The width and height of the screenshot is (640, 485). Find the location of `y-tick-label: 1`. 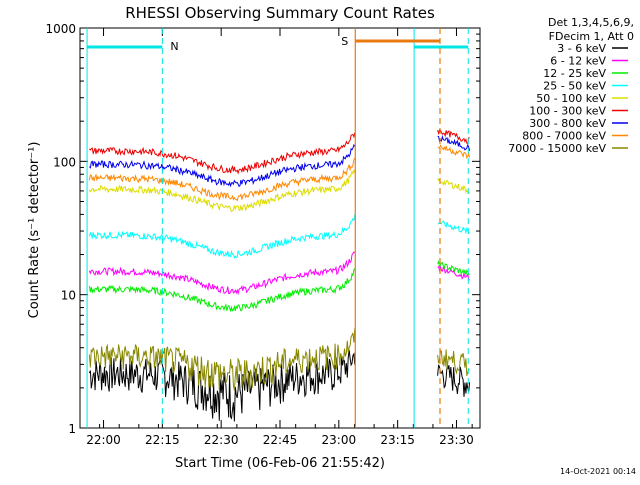

y-tick-label: 1 is located at coordinates (72, 429).